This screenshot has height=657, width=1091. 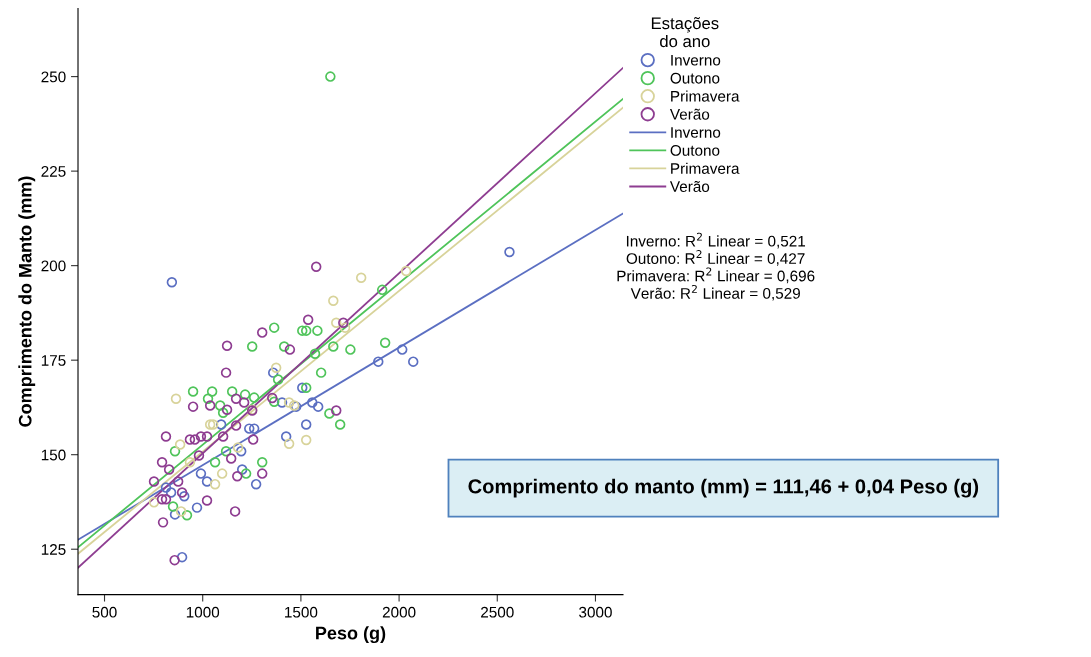 What do you see at coordinates (351, 635) in the screenshot?
I see `x-axis-title: Peso (g)` at bounding box center [351, 635].